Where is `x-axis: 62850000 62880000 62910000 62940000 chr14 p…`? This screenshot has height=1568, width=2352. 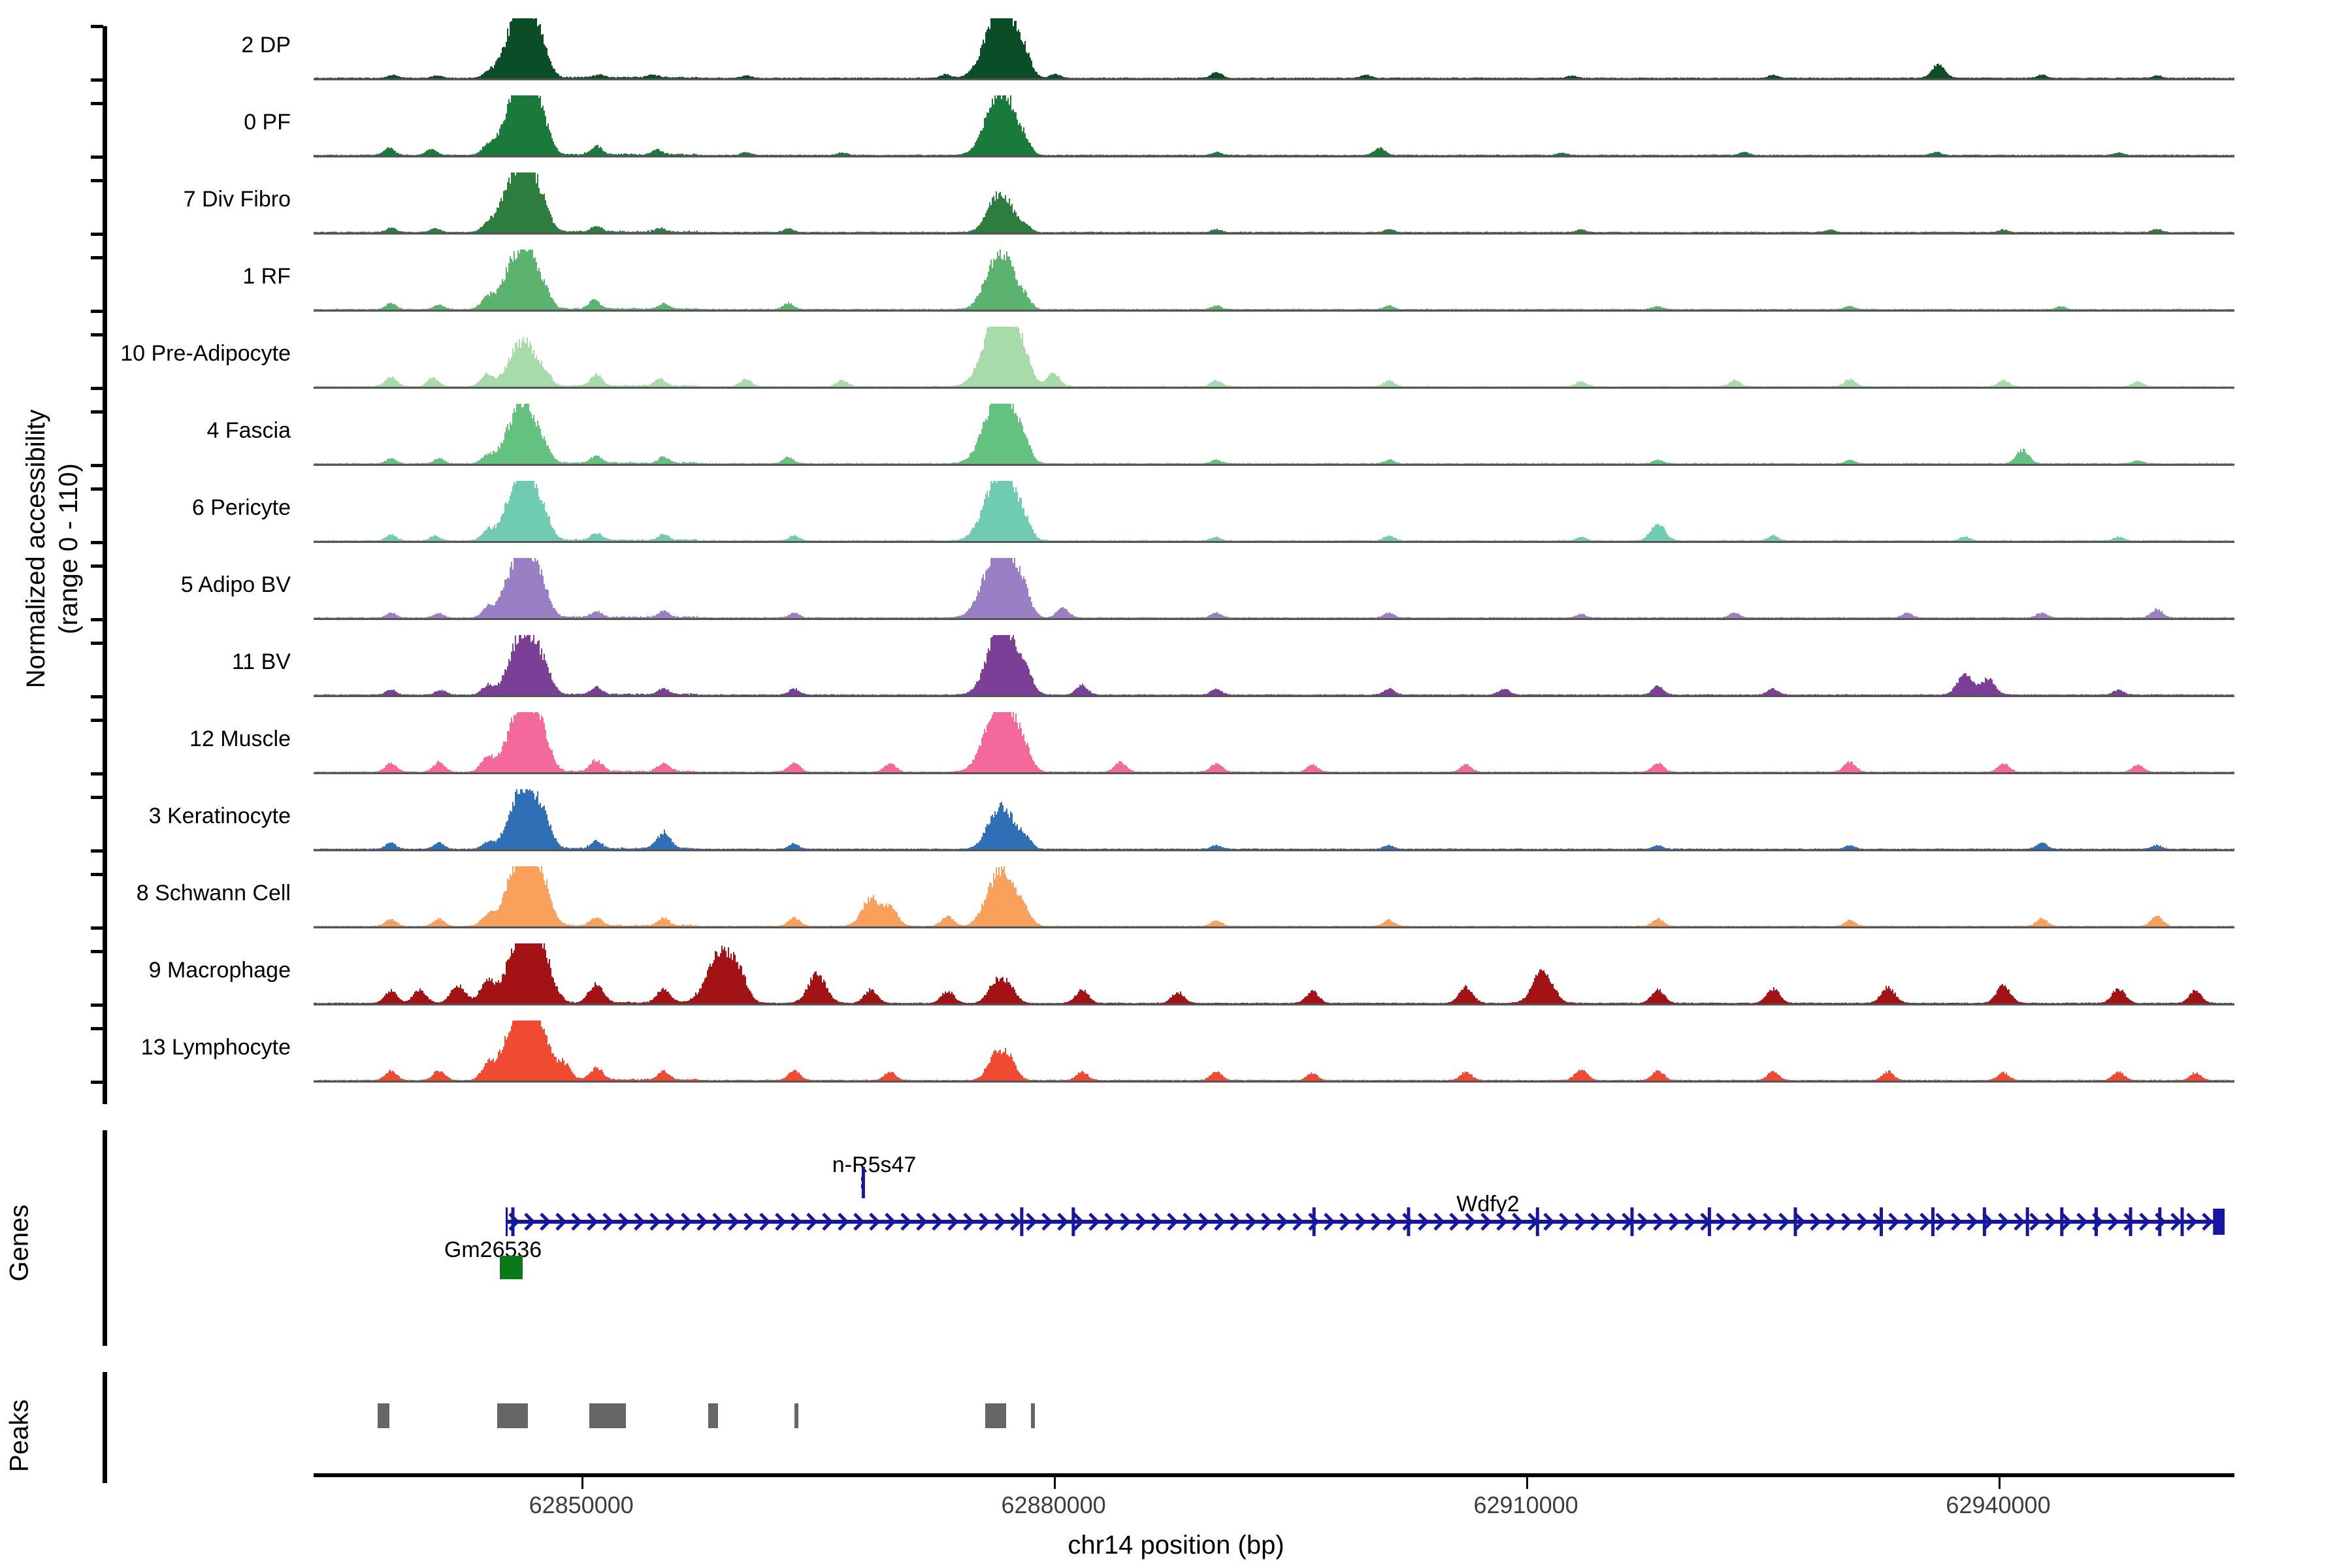 x-axis: 62850000 62880000 62910000 62940000 chr14 p… is located at coordinates (1176, 1520).